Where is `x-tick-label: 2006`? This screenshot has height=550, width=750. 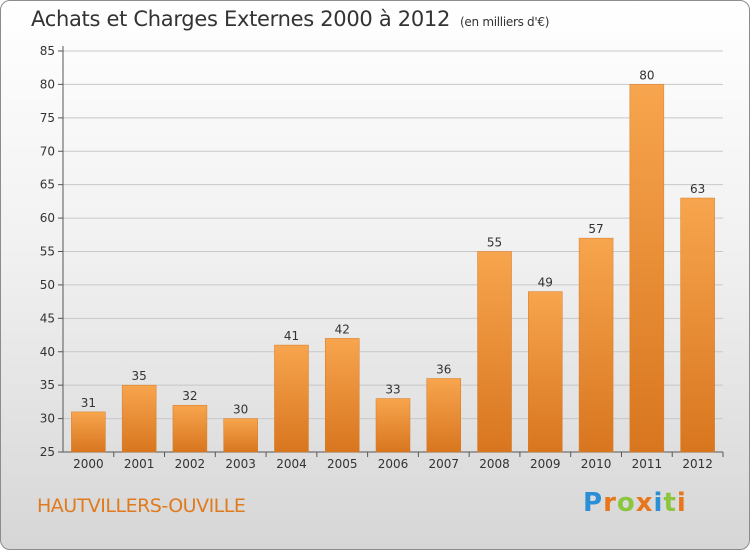 x-tick-label: 2006 is located at coordinates (393, 464).